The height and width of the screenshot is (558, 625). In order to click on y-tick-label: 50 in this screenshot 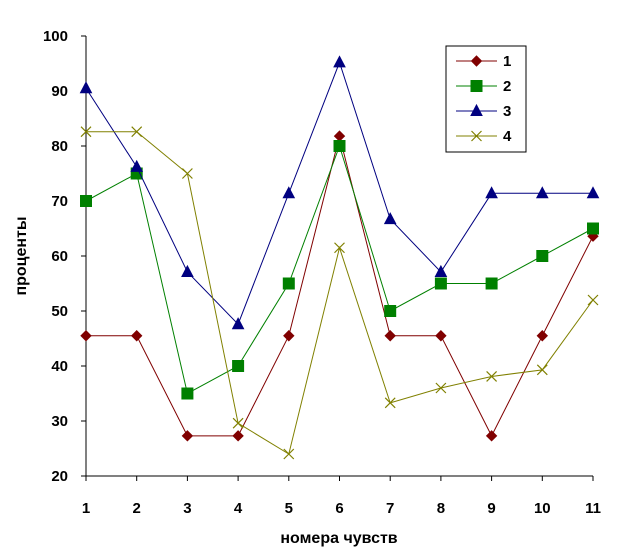, I will do `click(59, 311)`.